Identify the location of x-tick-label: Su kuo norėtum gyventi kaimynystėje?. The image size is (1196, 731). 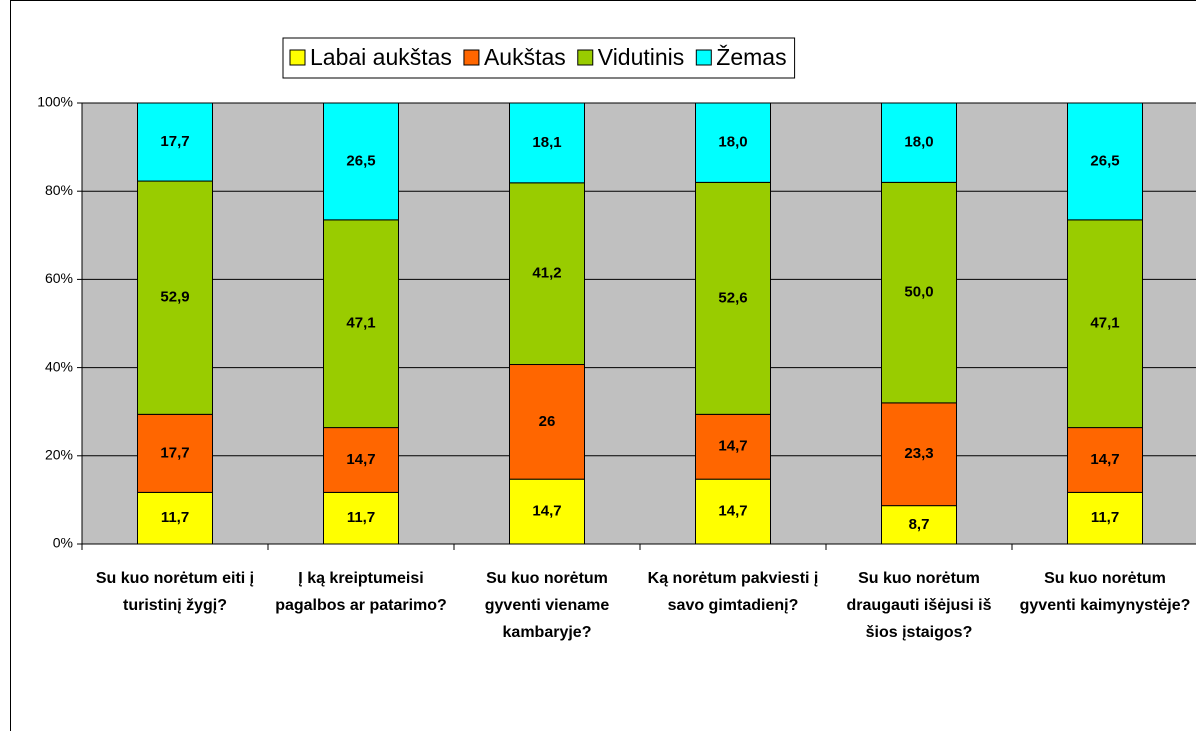
(1105, 592).